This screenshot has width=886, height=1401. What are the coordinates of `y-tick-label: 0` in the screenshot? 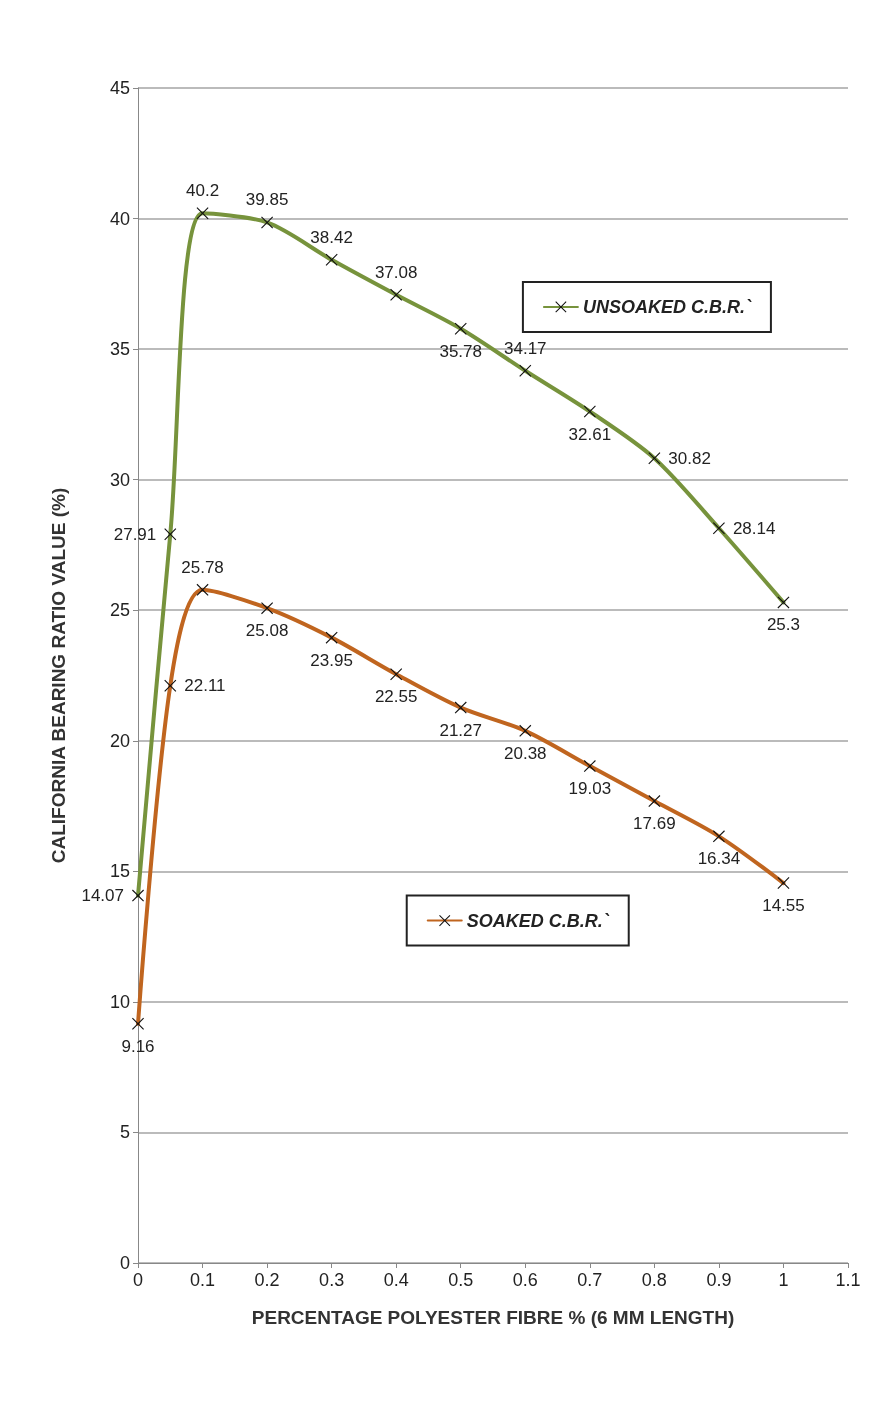 It's located at (124, 1263).